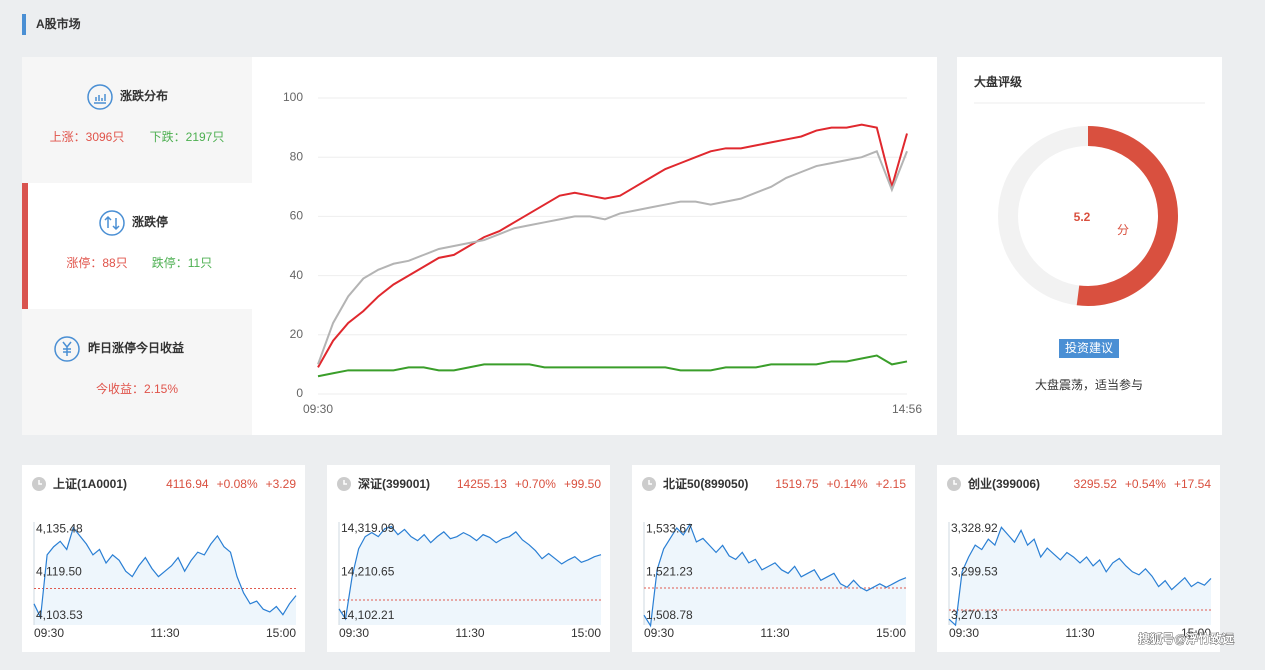 The height and width of the screenshot is (670, 1265). What do you see at coordinates (847, 484) in the screenshot?
I see `index-change-pct: +0.14%` at bounding box center [847, 484].